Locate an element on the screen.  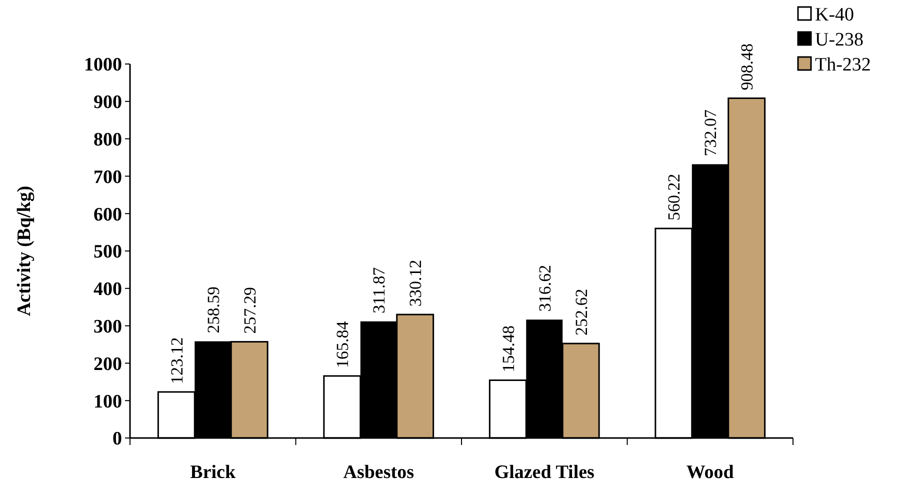
data-label: 732.07 is located at coordinates (710, 132).